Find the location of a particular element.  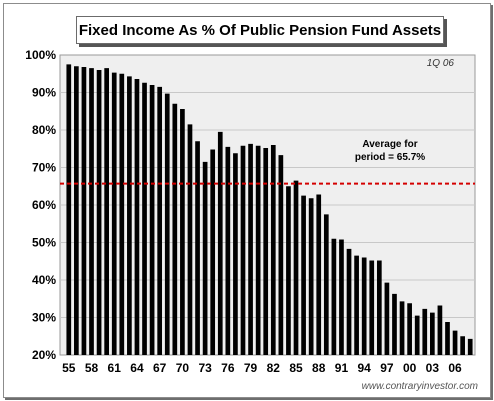

x-tick-label: 79 is located at coordinates (251, 368).